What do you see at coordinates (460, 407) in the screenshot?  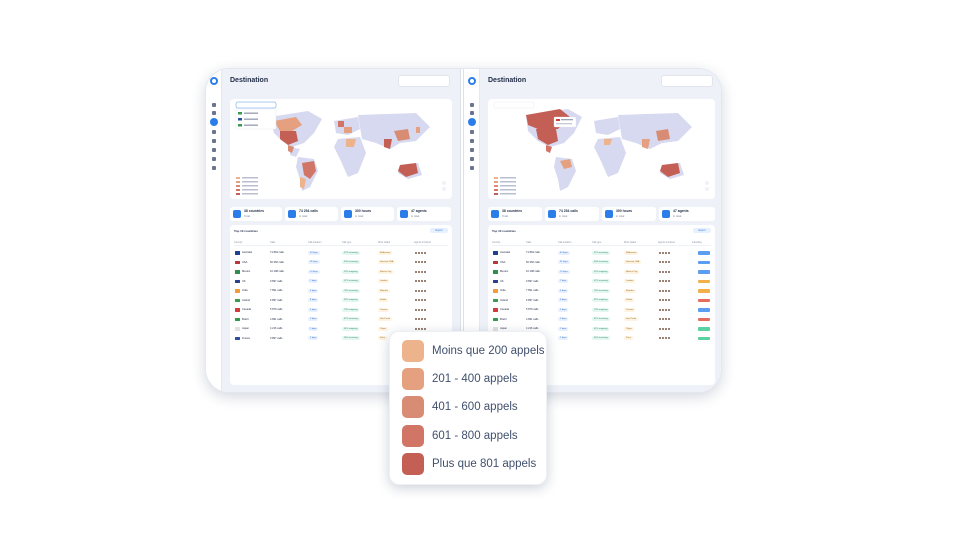 I see `legend-item: 401 - 600 appels` at bounding box center [460, 407].